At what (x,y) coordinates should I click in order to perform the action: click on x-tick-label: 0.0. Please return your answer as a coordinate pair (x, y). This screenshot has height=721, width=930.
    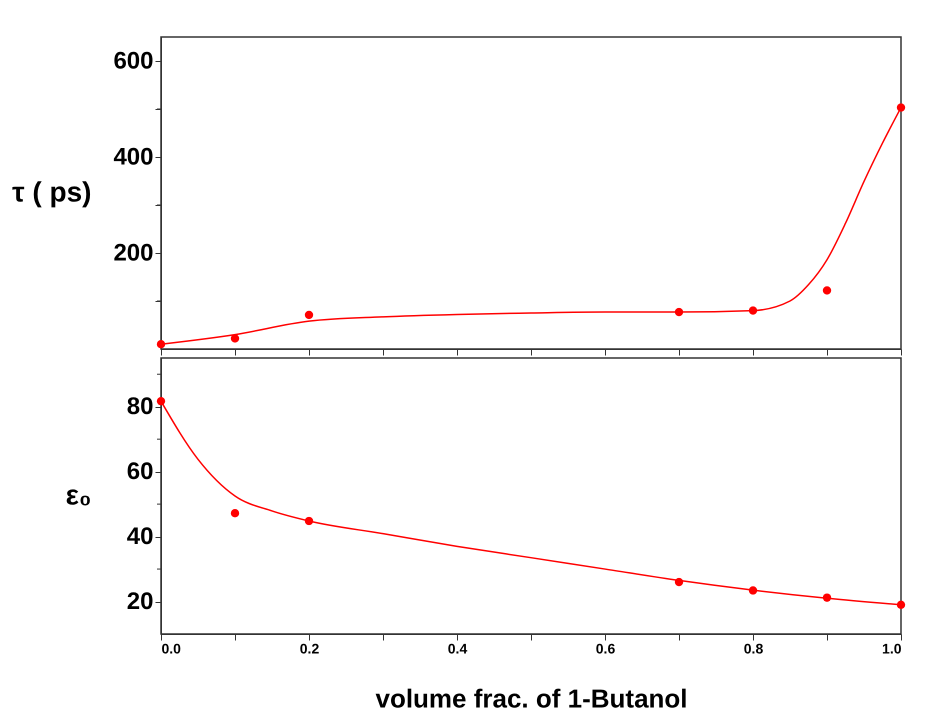
    Looking at the image, I should click on (172, 648).